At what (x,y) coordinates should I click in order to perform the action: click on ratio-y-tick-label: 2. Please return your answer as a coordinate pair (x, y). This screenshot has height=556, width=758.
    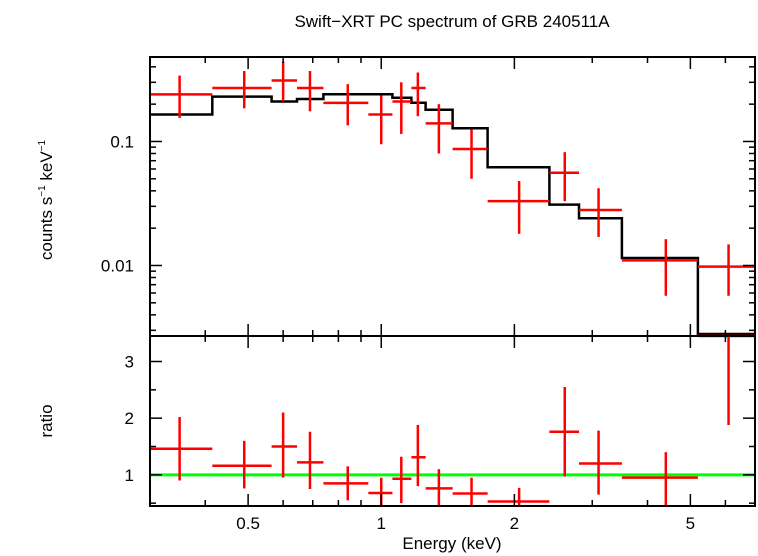
    Looking at the image, I should click on (129, 418).